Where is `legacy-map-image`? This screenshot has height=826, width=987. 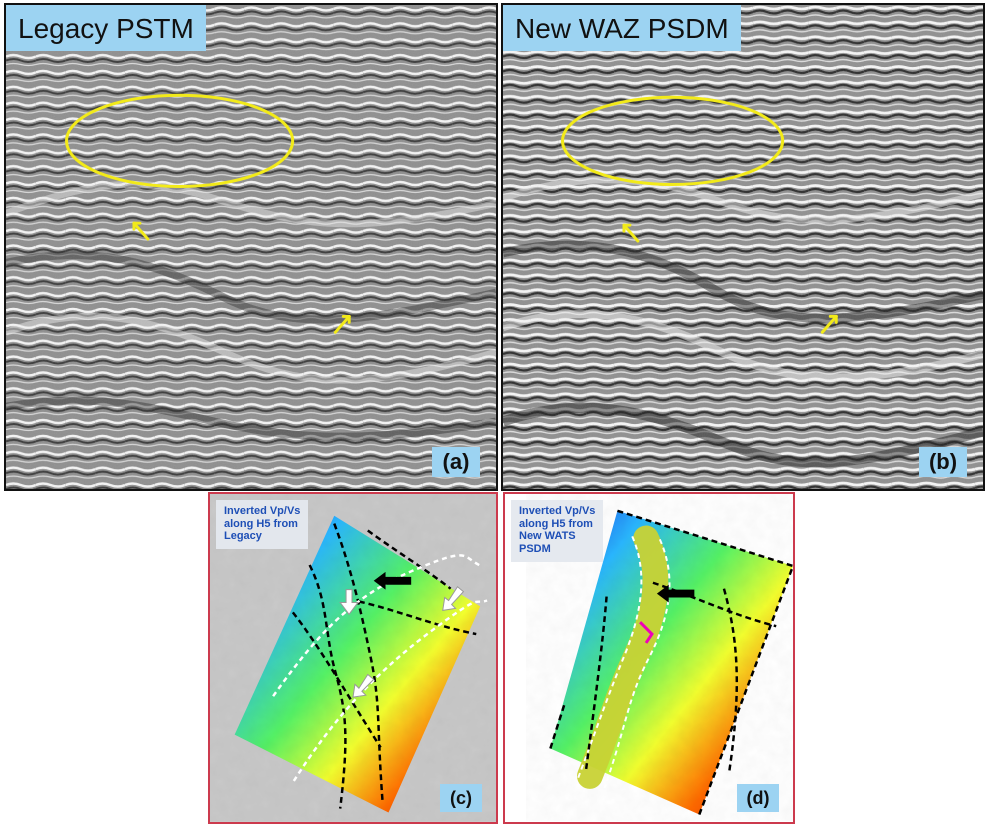 legacy-map-image is located at coordinates (353, 658).